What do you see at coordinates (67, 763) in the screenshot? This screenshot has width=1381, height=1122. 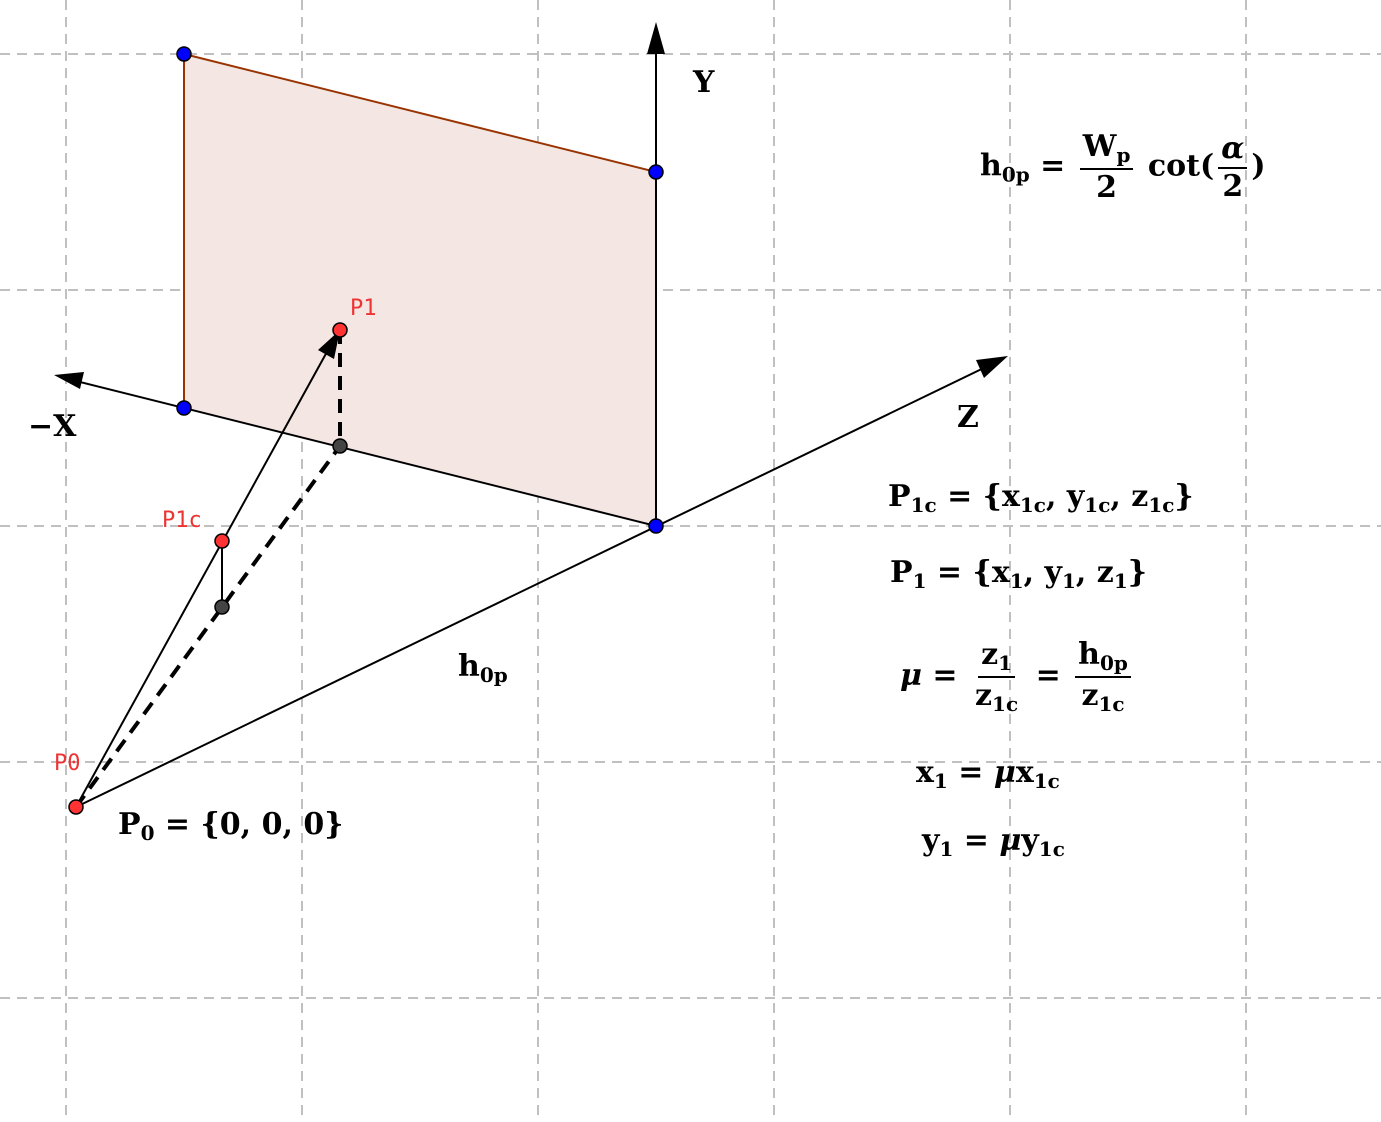 I see `label-p0: P0` at bounding box center [67, 763].